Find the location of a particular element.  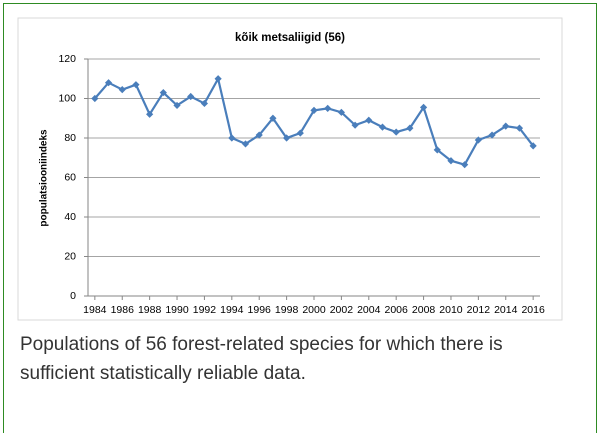

x-tick-label: 1994 is located at coordinates (232, 310).